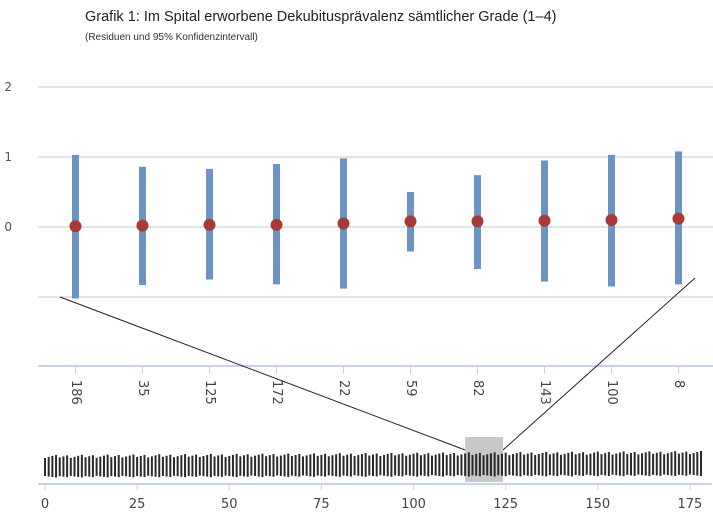 This screenshot has width=713, height=512. What do you see at coordinates (597, 504) in the screenshot?
I see `navigator-tick-label: 150` at bounding box center [597, 504].